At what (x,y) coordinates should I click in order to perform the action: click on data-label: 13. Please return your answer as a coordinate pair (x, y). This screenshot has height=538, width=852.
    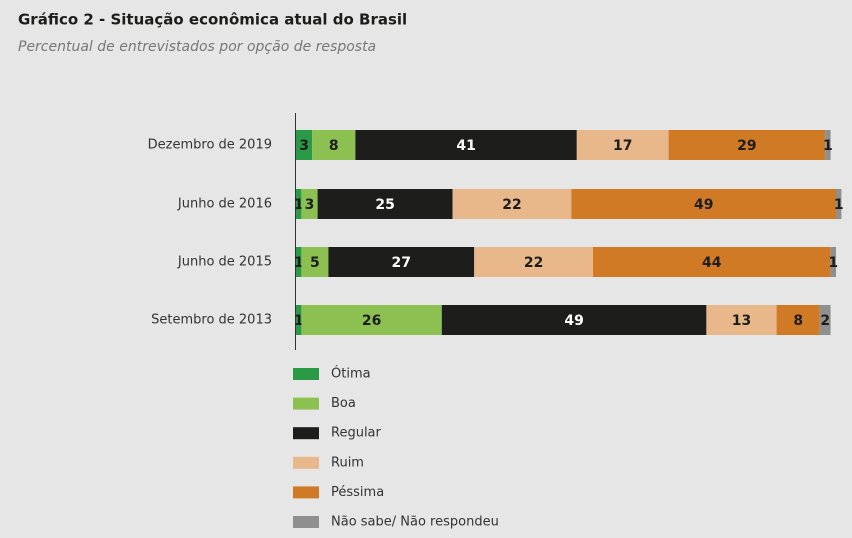
    Looking at the image, I should click on (741, 321).